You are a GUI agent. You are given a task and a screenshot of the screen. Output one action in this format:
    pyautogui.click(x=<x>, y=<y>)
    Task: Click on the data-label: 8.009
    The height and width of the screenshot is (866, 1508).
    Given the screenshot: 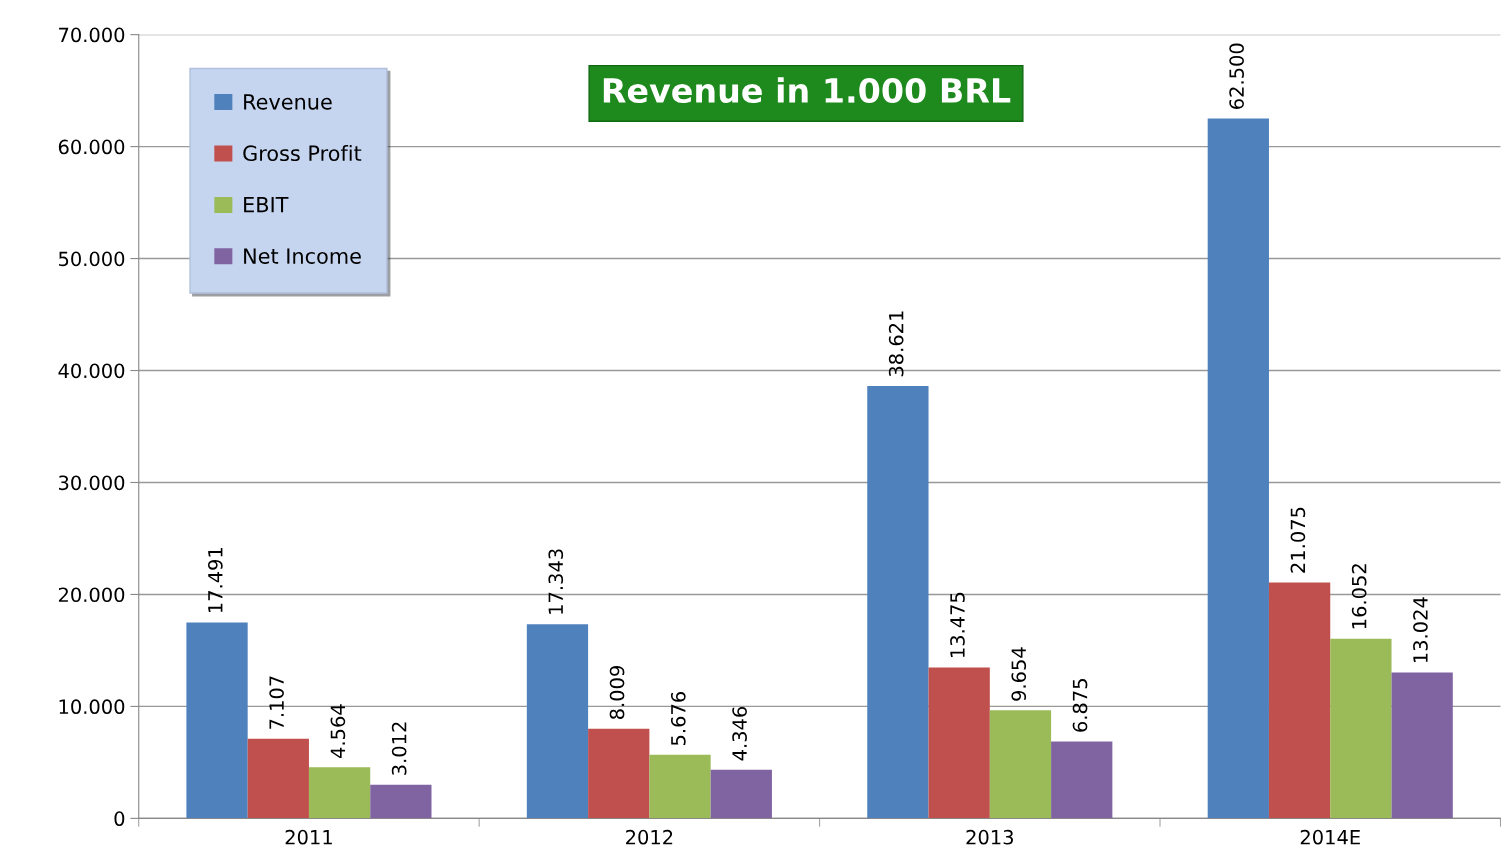 What is the action you would take?
    pyautogui.click(x=617, y=693)
    